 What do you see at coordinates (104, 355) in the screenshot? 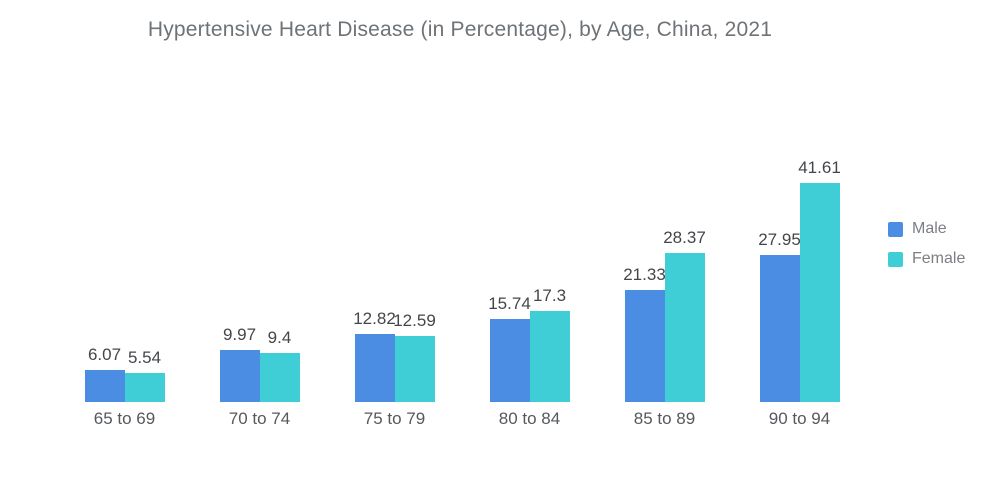
I see `value-label: 6.07` at bounding box center [104, 355].